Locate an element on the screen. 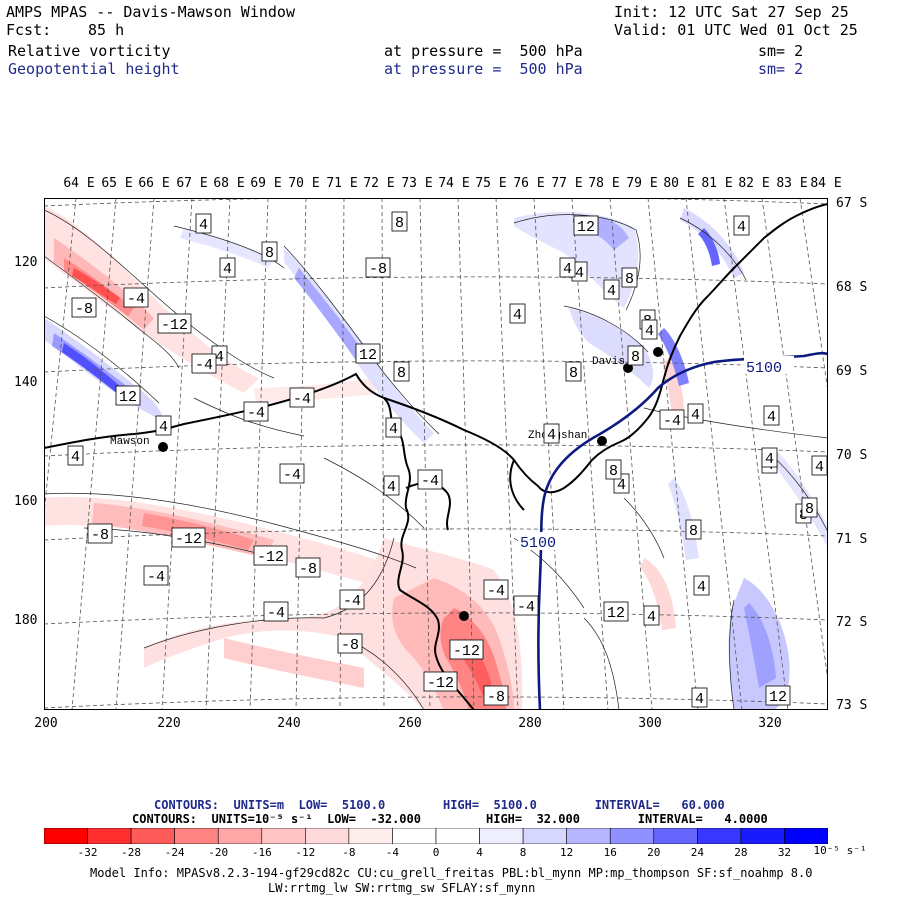 The height and width of the screenshot is (900, 900). colorbar-tick-label: 8 is located at coordinates (523, 852).